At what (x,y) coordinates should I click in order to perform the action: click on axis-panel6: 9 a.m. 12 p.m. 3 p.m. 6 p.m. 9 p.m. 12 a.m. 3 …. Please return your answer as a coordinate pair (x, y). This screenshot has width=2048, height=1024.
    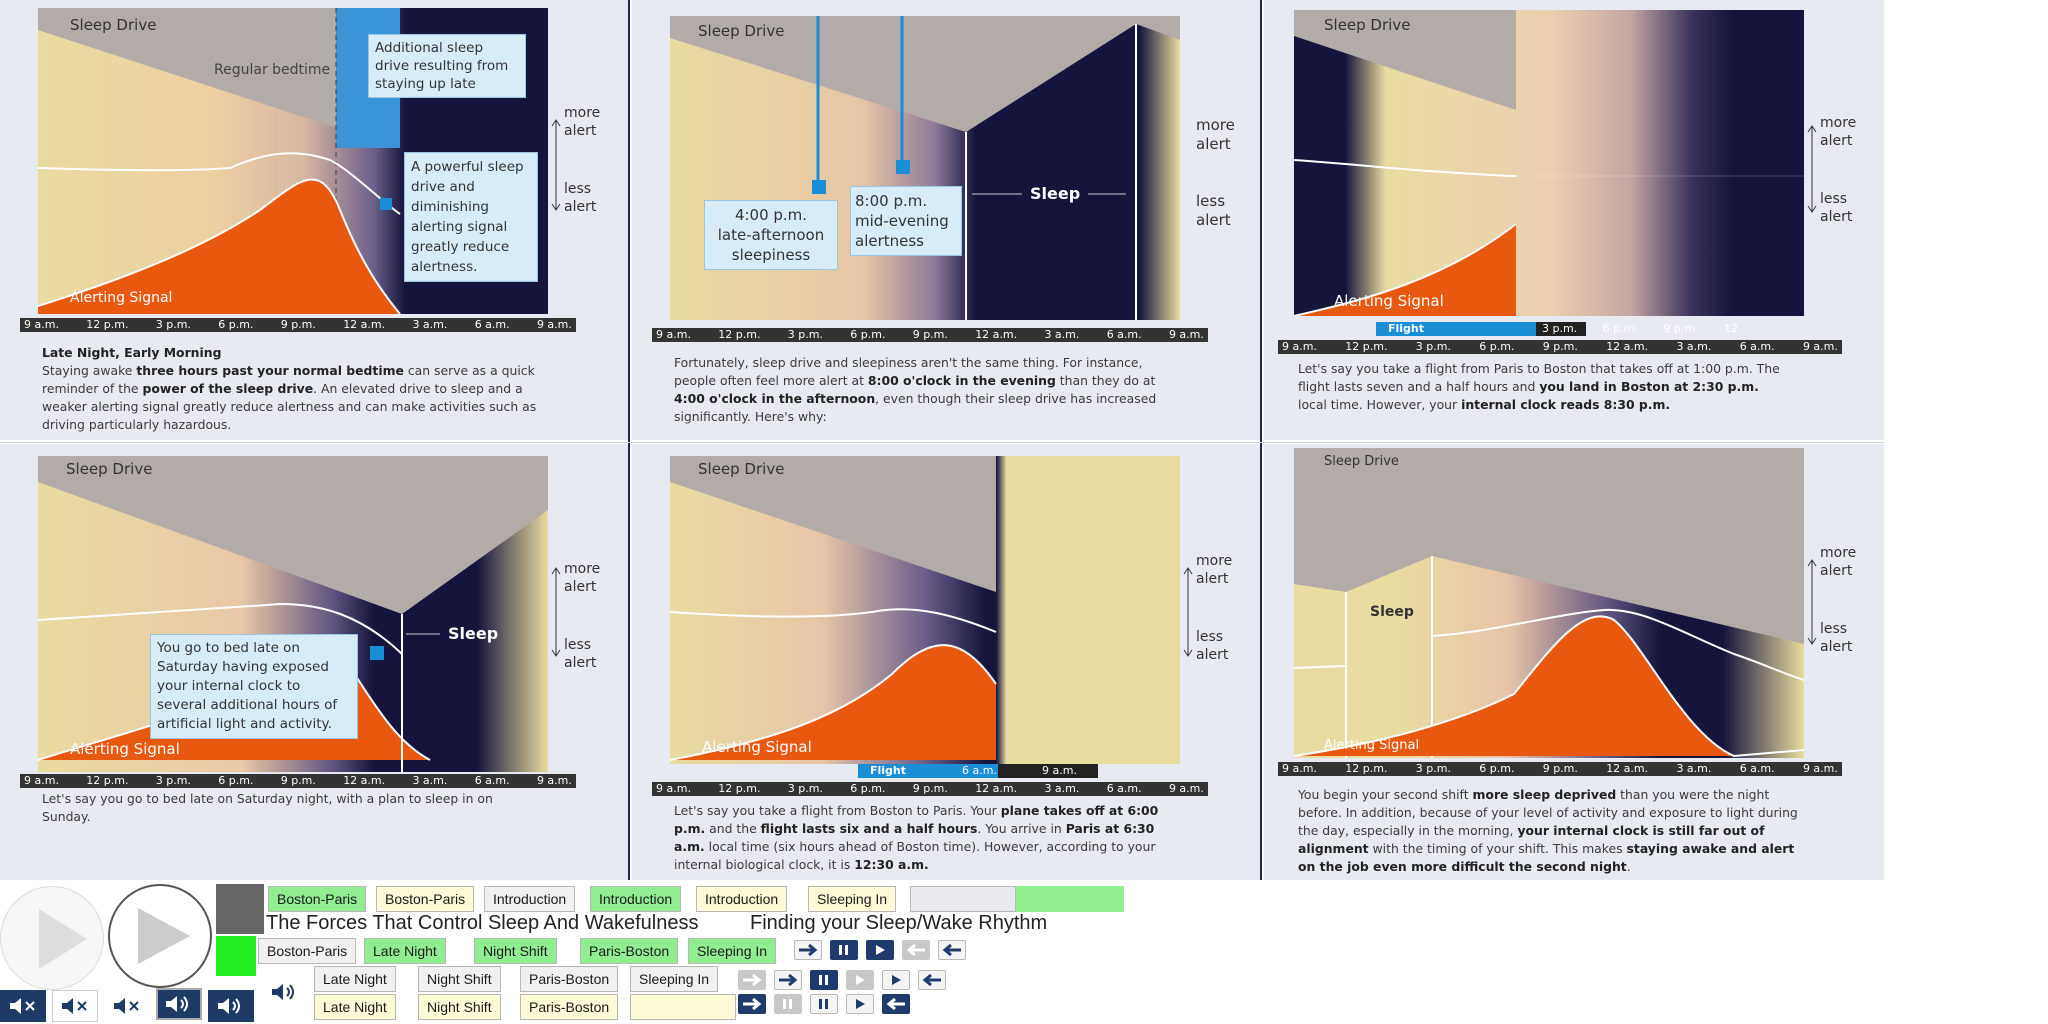
    Looking at the image, I should click on (1560, 769).